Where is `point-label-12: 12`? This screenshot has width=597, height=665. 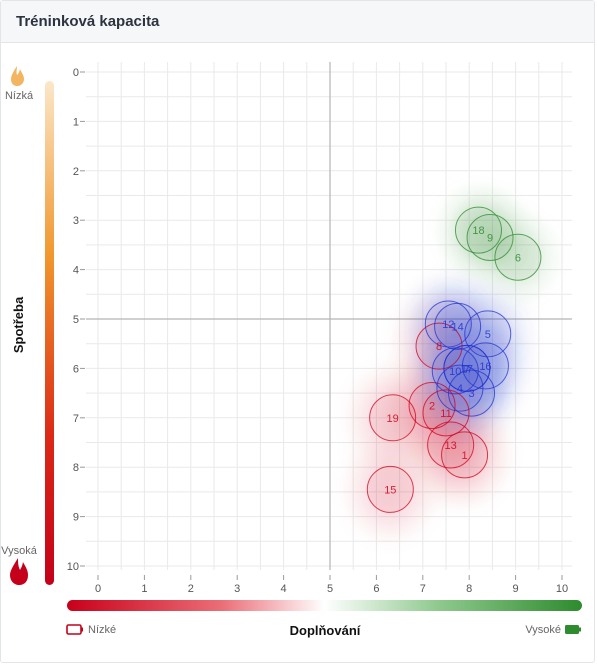
point-label-12: 12 is located at coordinates (448, 325).